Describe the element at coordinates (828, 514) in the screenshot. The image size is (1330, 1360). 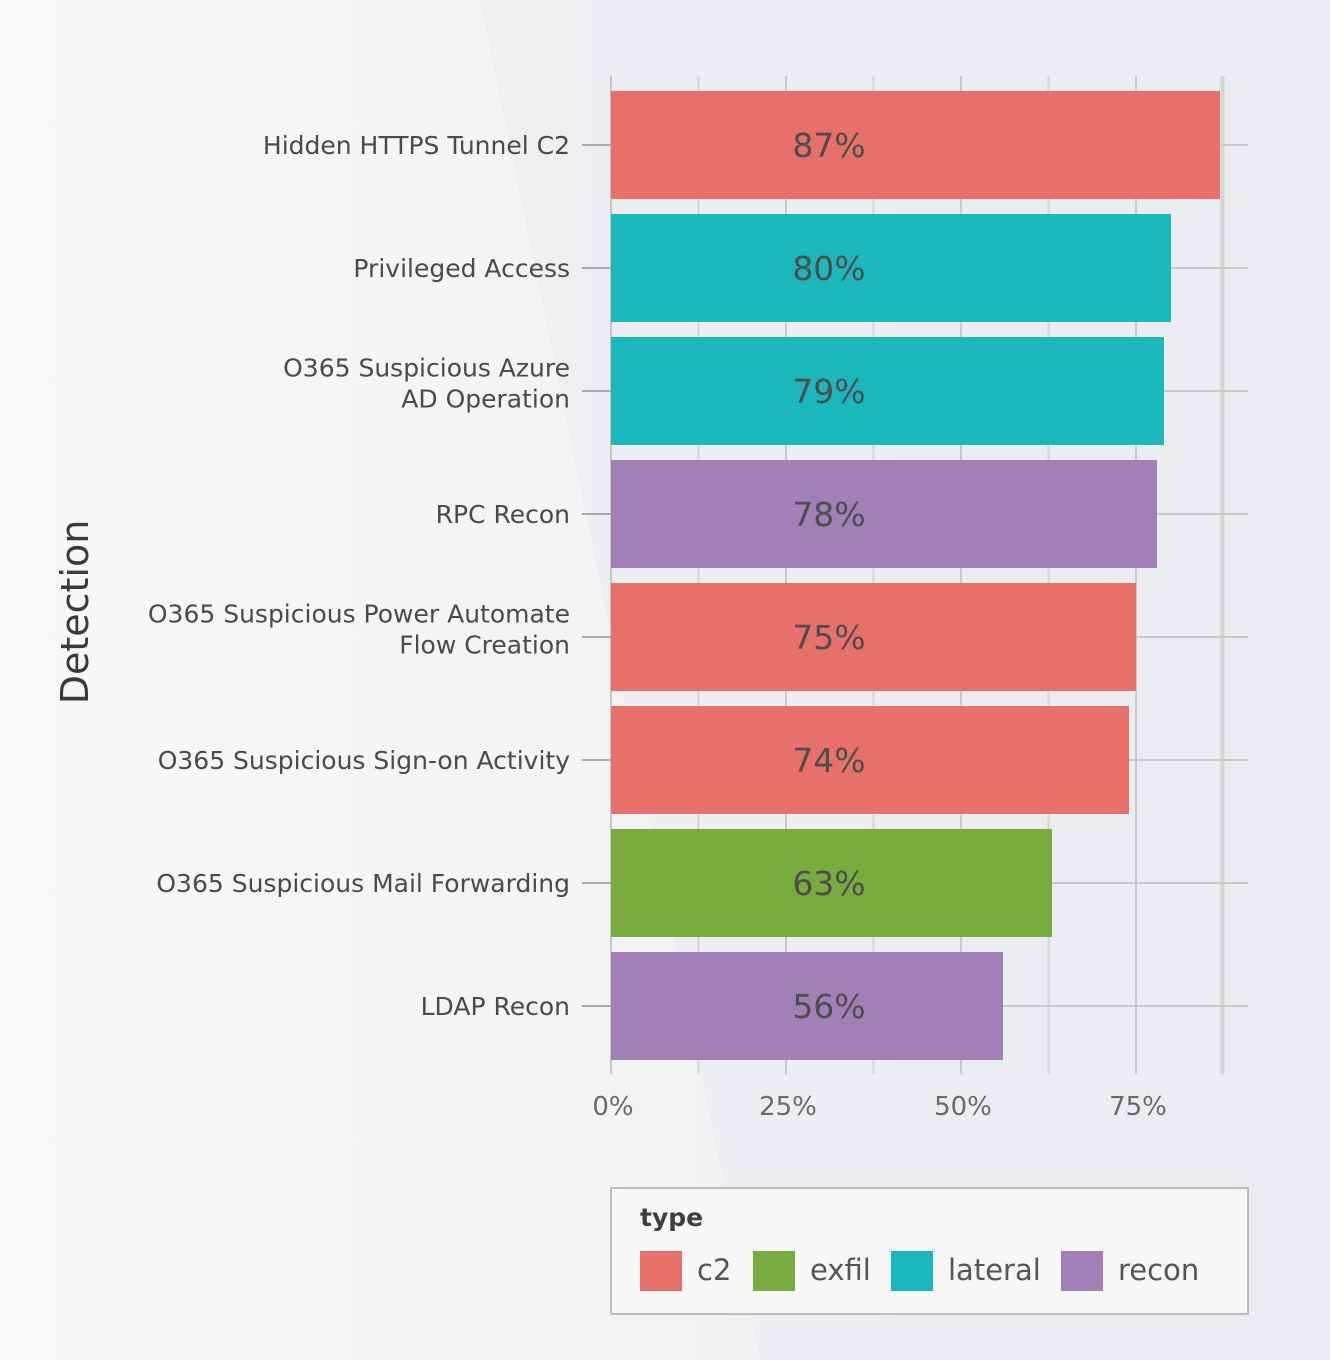
I see `bar-data-label: 78%` at that location.